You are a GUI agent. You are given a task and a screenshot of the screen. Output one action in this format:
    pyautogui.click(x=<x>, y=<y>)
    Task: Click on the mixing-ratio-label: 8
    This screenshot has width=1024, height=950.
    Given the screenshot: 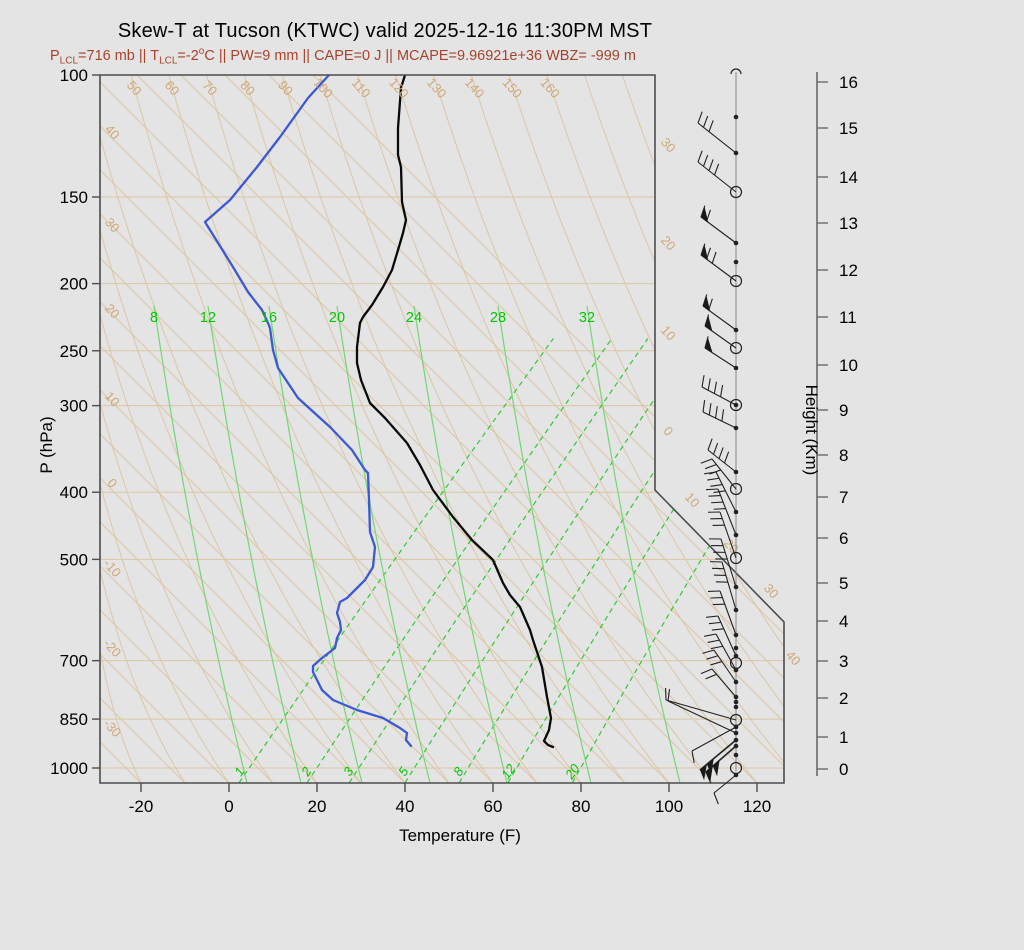 What is the action you would take?
    pyautogui.click(x=458, y=771)
    